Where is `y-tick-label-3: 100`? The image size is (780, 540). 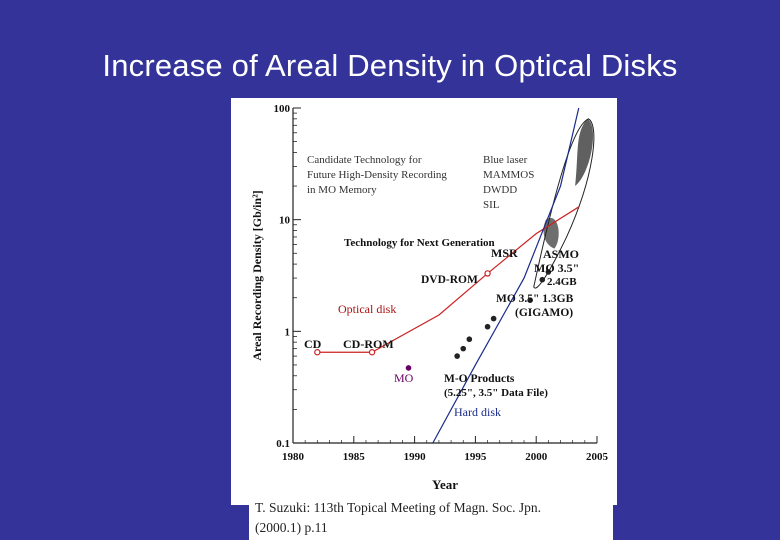 y-tick-label-3: 100 is located at coordinates (282, 109).